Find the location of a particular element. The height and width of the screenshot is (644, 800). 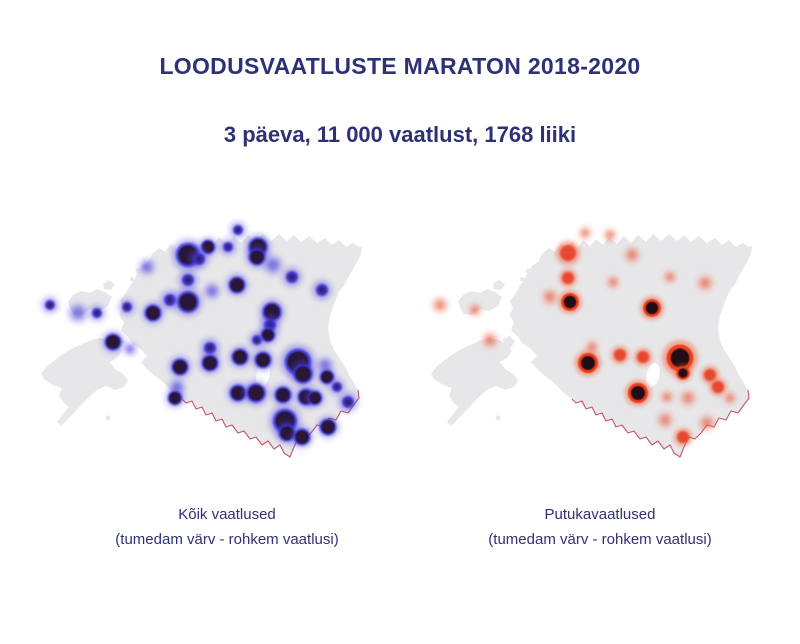

page-subtitle: 3 päeva, 11 000 vaatlust, 1768 liiki is located at coordinates (400, 134).